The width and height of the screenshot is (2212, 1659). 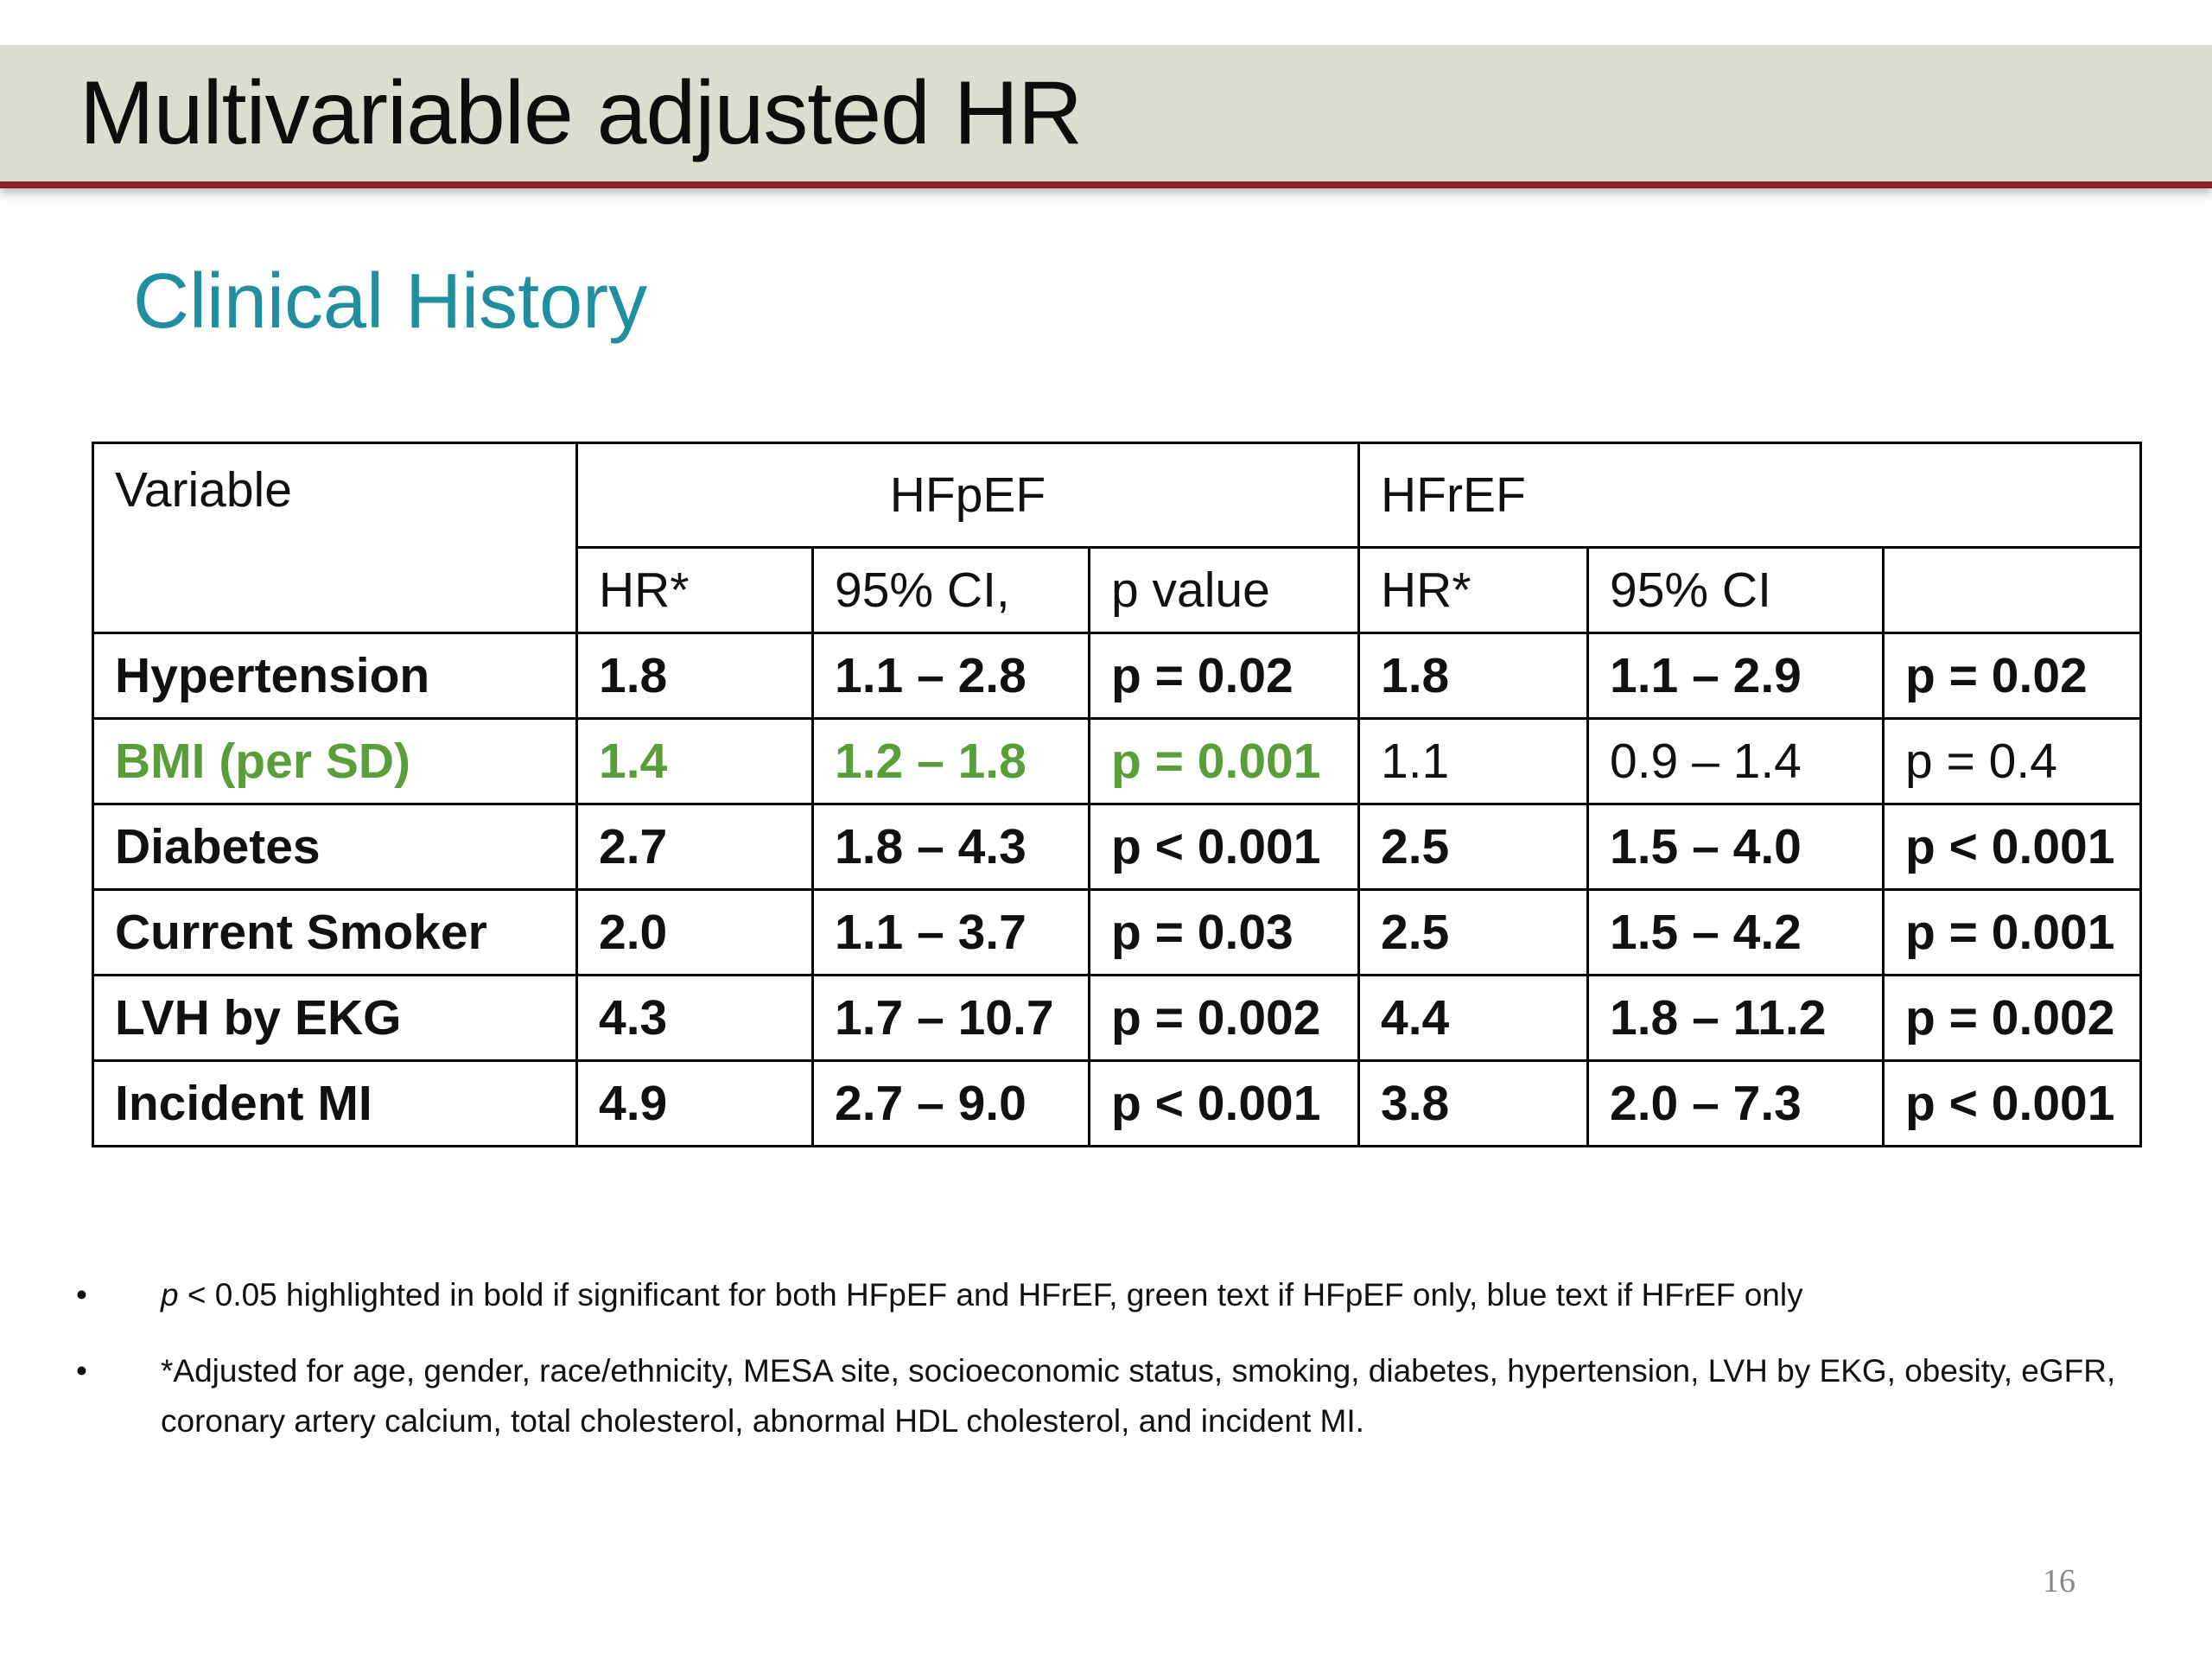 What do you see at coordinates (1224, 932) in the screenshot?
I see `cell-hfpef-p: p = 0.03` at bounding box center [1224, 932].